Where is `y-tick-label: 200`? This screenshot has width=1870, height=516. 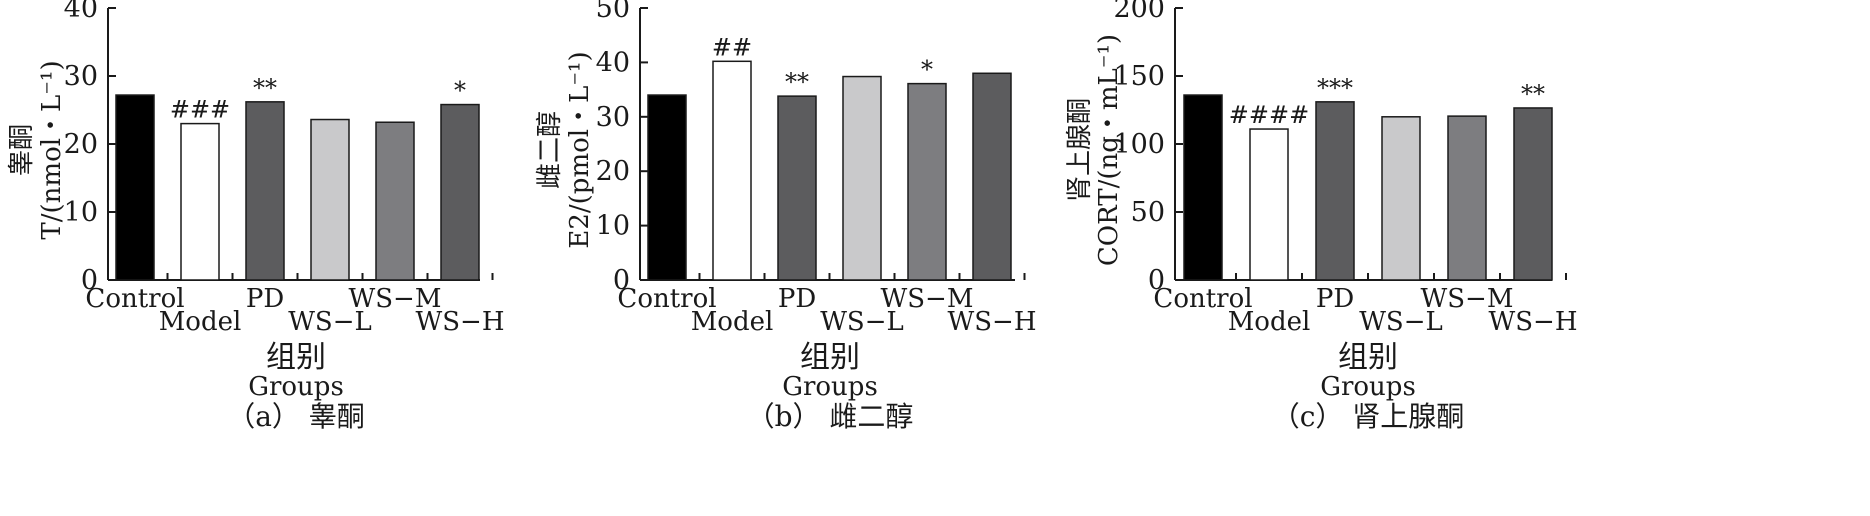 y-tick-label: 200 is located at coordinates (1139, 12).